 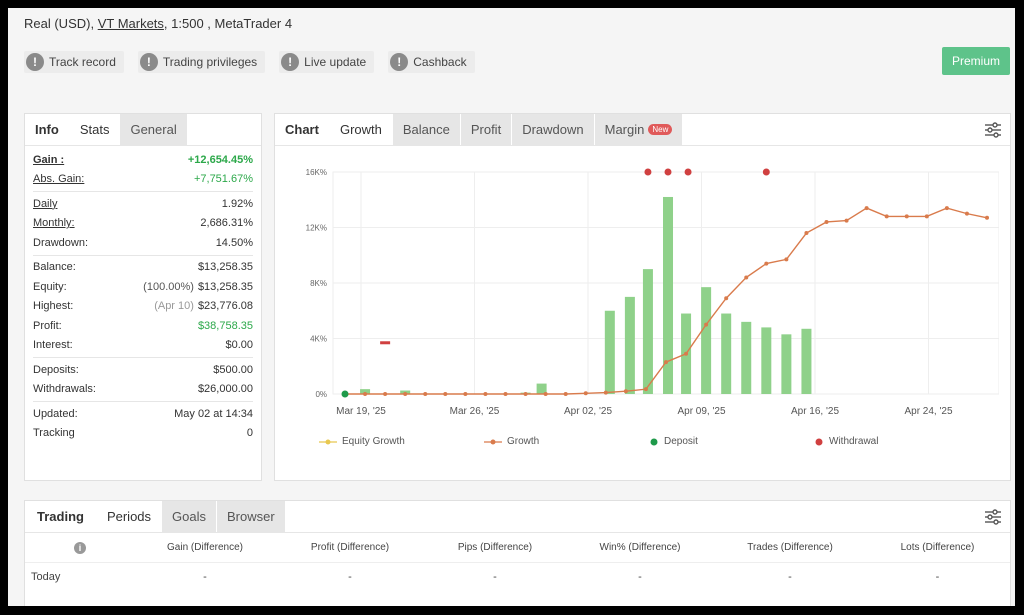 I want to click on col-lots: Lots (Difference), so click(x=937, y=547).